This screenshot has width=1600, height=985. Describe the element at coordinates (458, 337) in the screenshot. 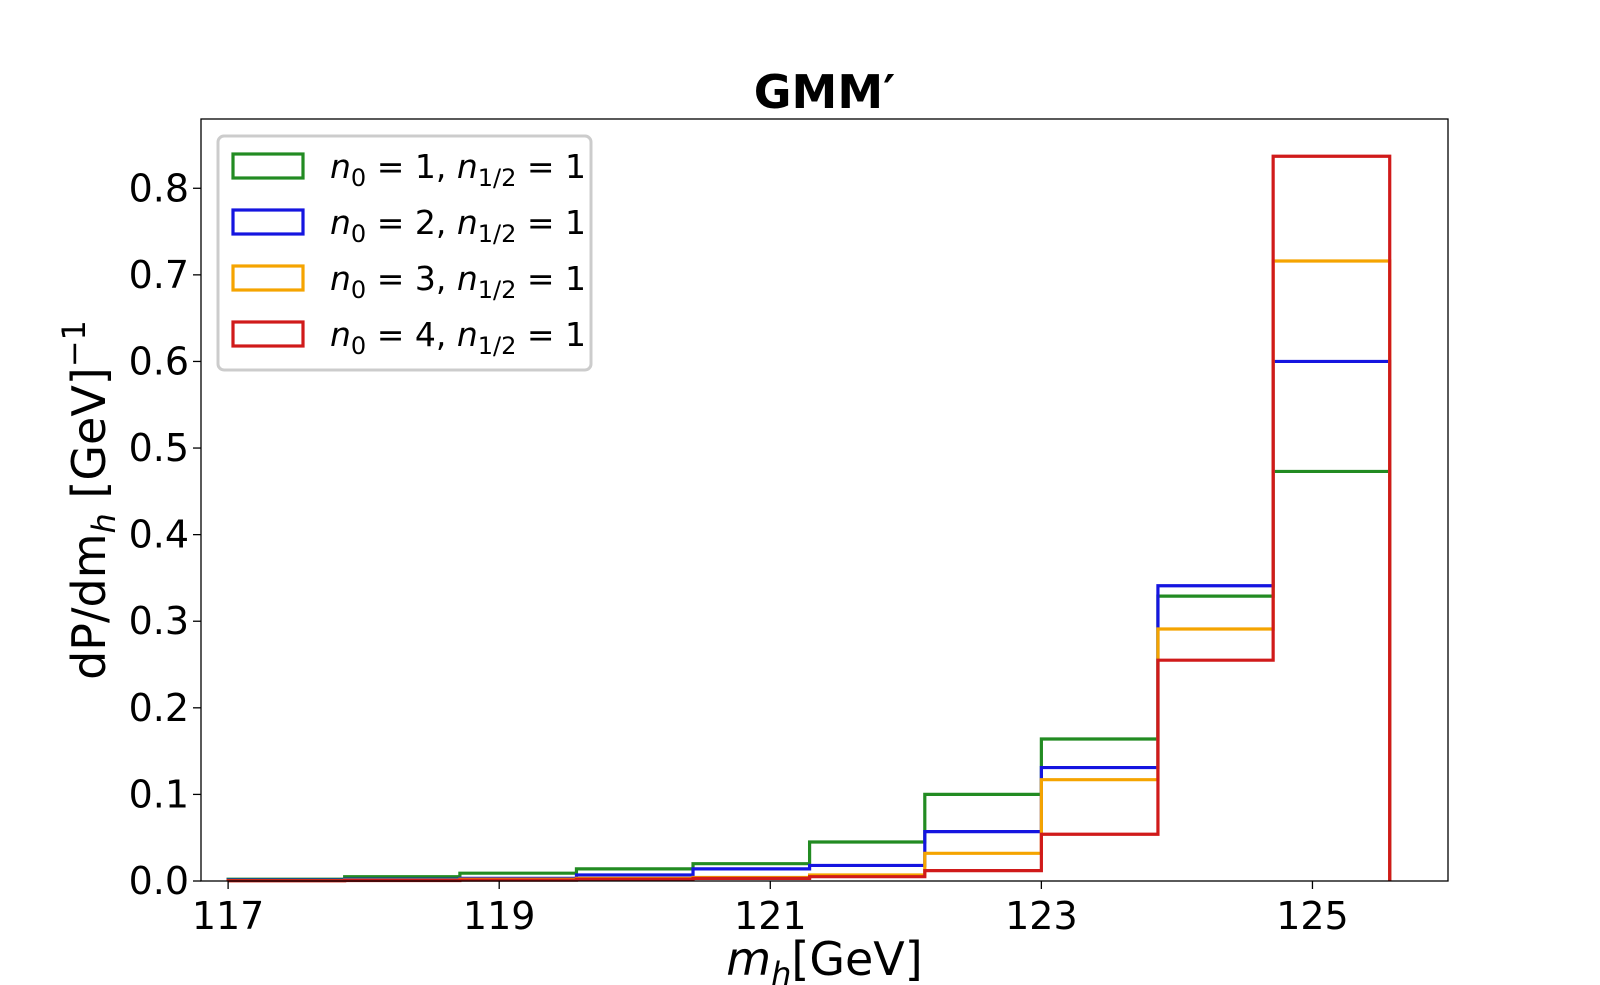

I see `legend-entry-label: n0 = 4, n1/2 = 1` at that location.